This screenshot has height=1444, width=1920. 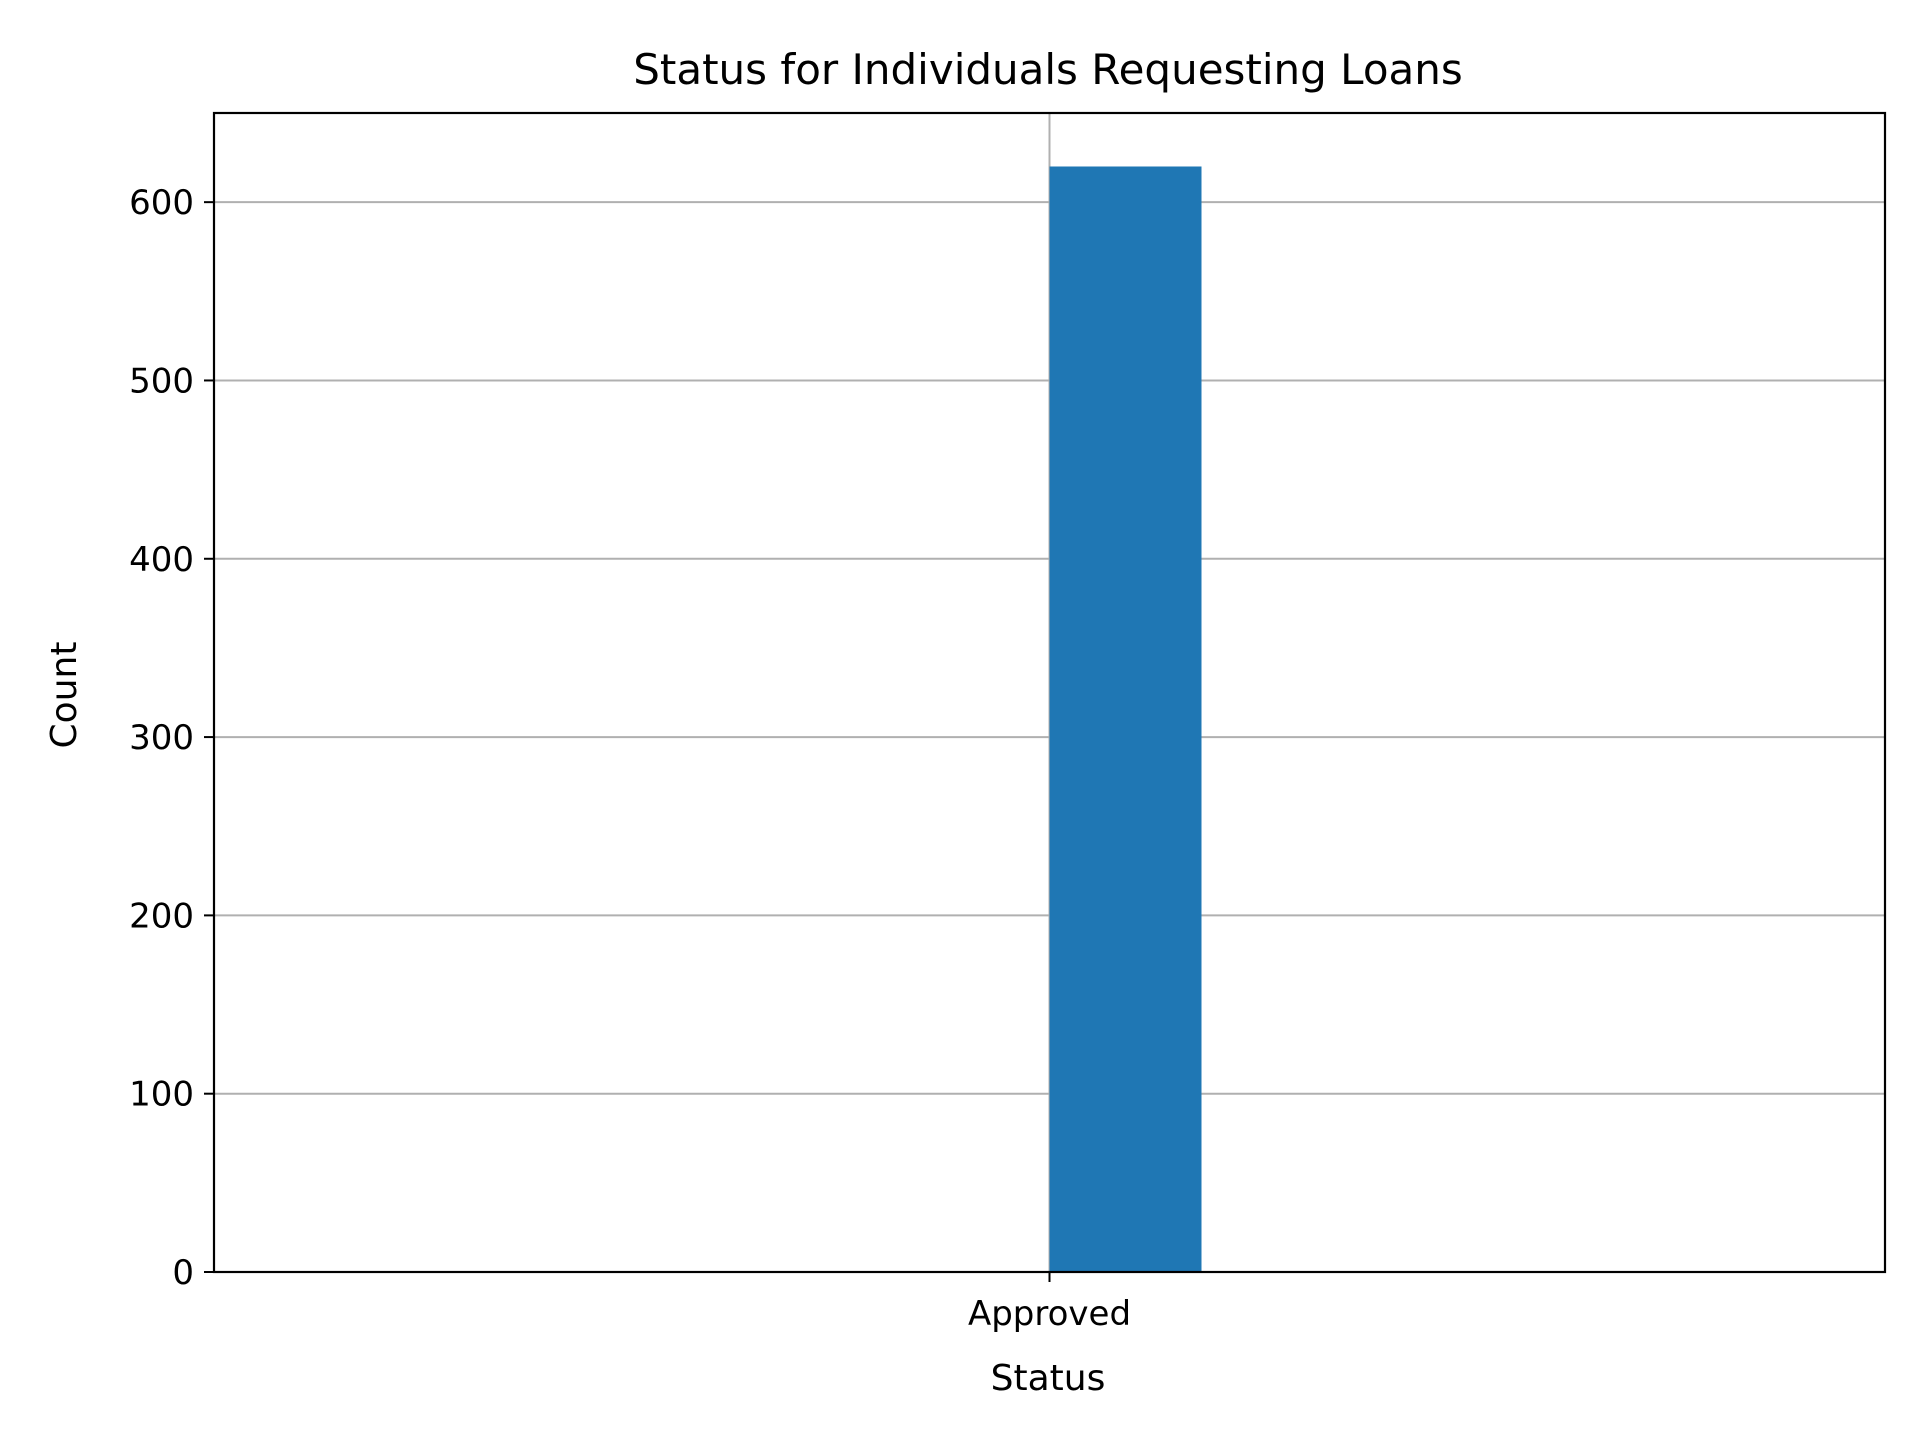 I want to click on y-tick-label: 100, so click(x=161, y=1095).